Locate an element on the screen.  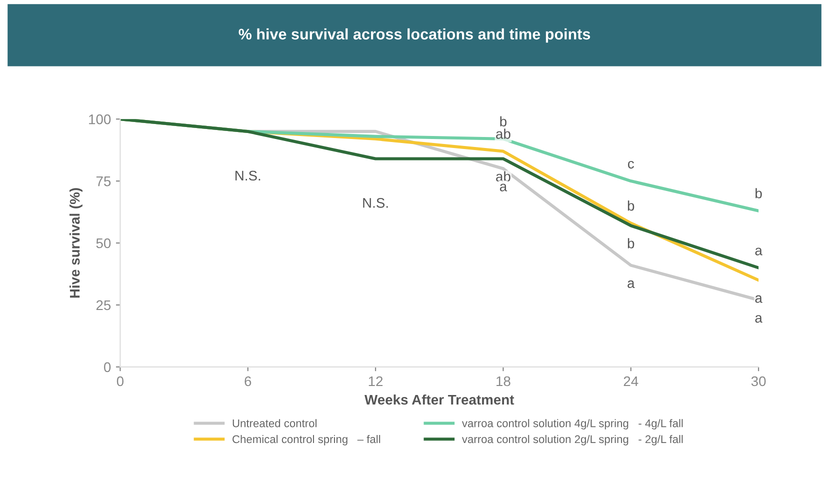
x-tick-label: 30 is located at coordinates (758, 381).